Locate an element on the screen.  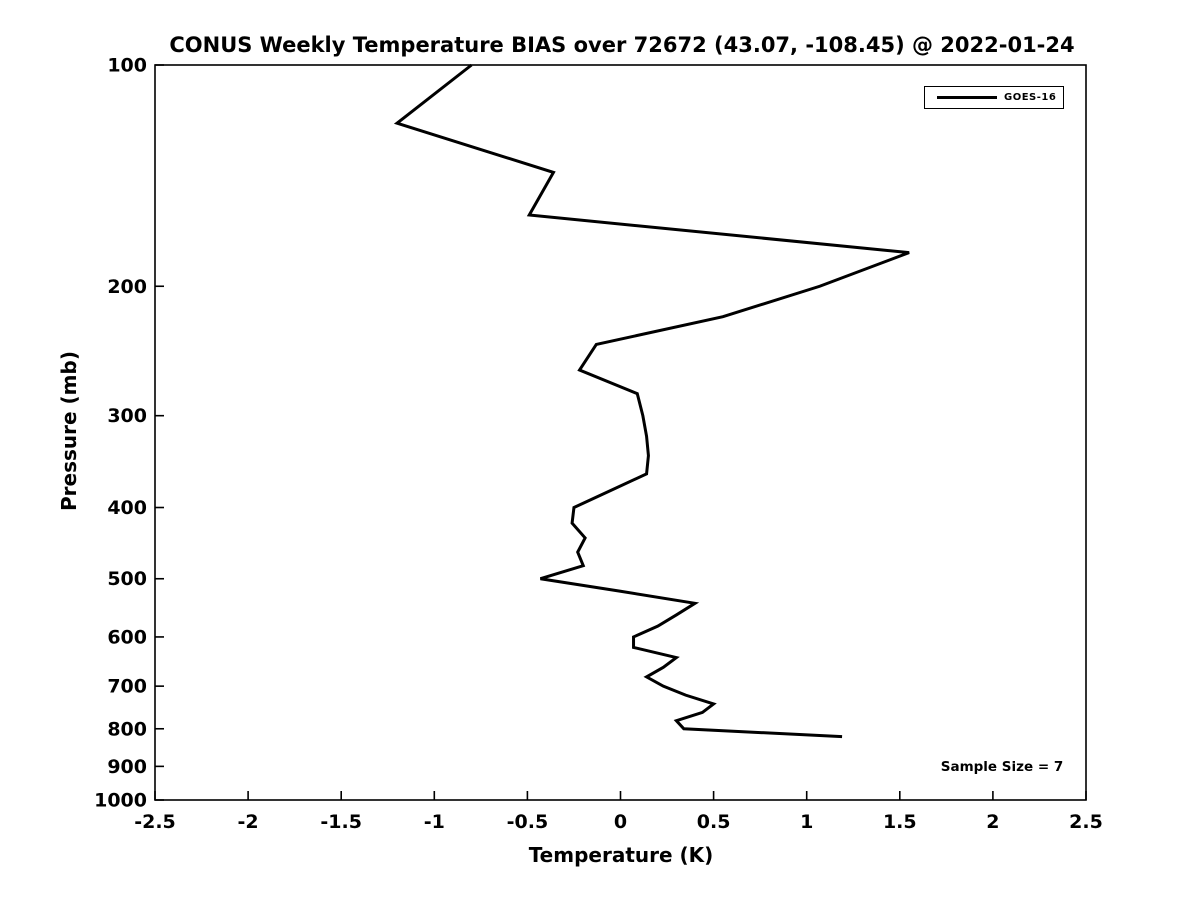
y-tick-label: 800 is located at coordinates (127, 729).